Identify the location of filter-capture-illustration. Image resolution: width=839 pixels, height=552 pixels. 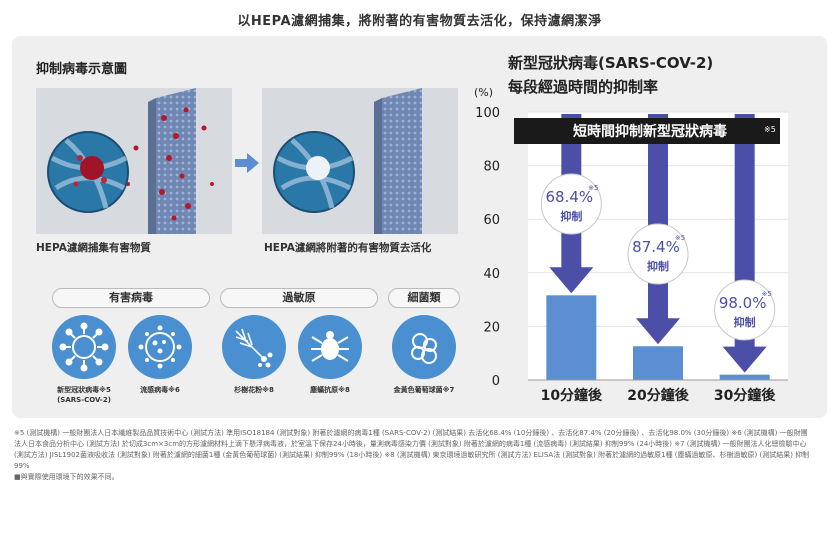
(134, 161).